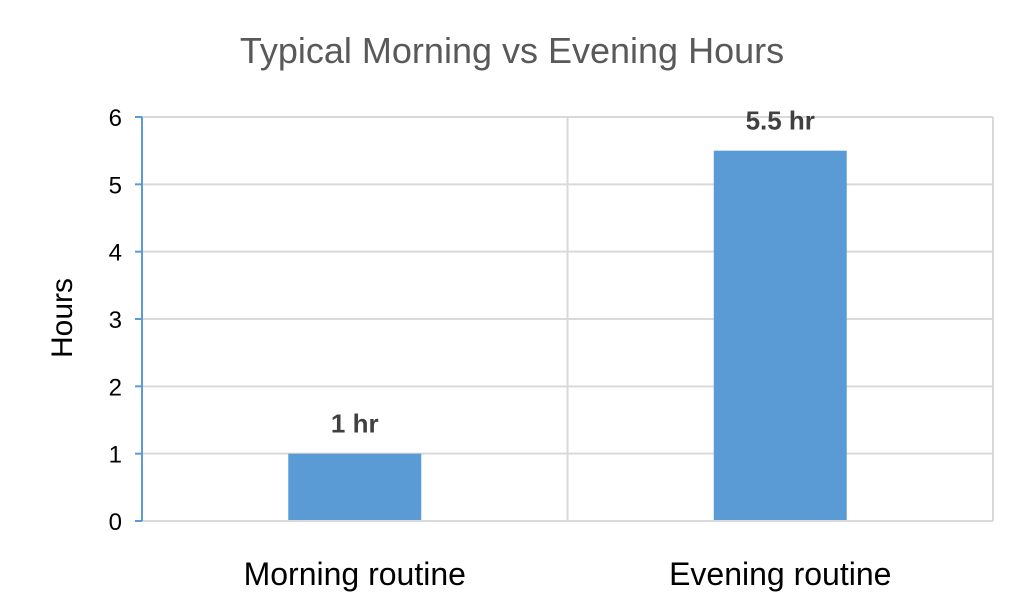  Describe the element at coordinates (780, 574) in the screenshot. I see `x-tick-label: Evening routine` at that location.